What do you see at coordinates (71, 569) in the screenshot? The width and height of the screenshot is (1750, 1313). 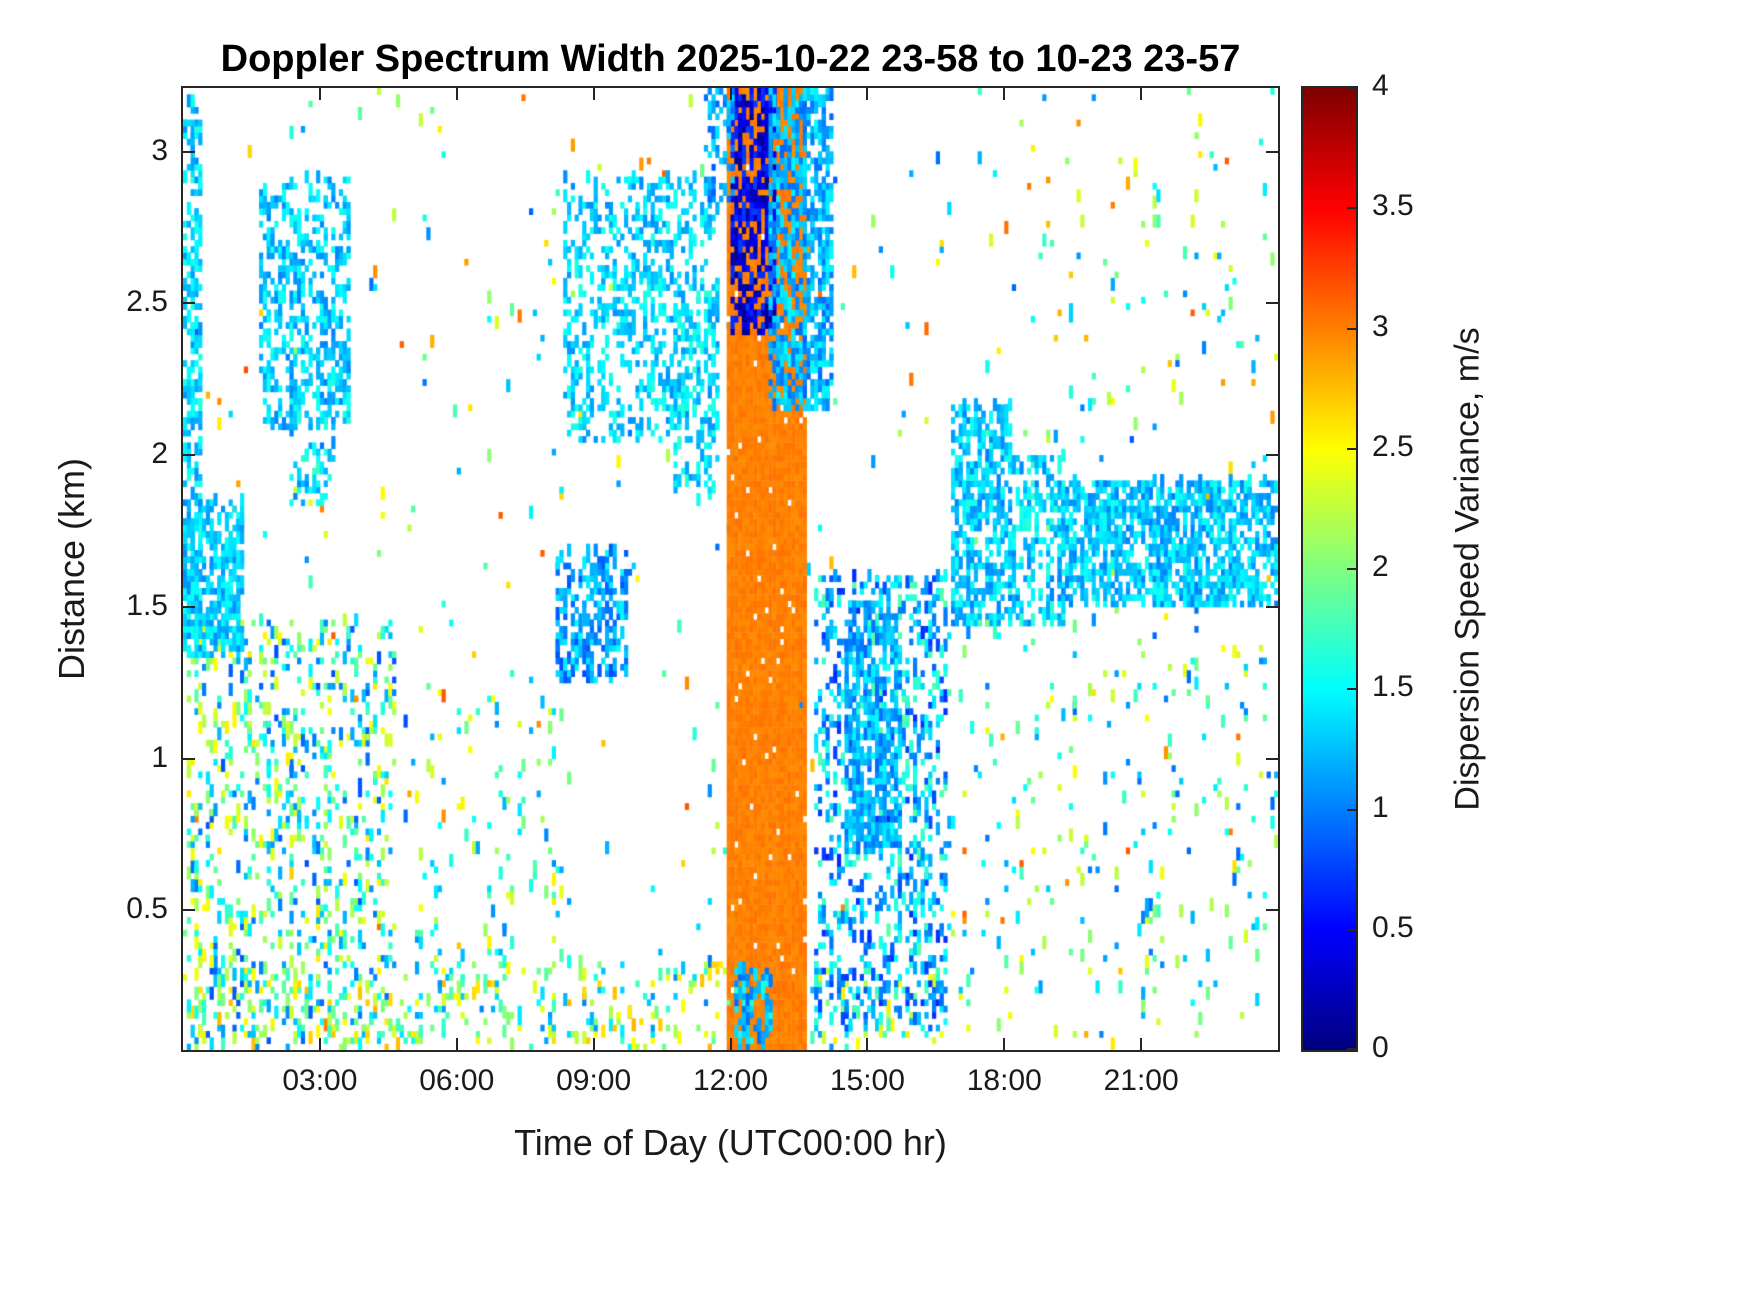 I see `y-axis-label: Distance (km)` at bounding box center [71, 569].